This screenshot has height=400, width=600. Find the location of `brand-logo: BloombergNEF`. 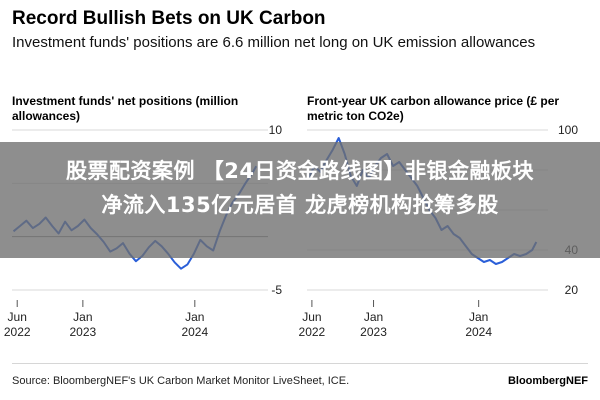

brand-logo: BloombergNEF is located at coordinates (547, 381).